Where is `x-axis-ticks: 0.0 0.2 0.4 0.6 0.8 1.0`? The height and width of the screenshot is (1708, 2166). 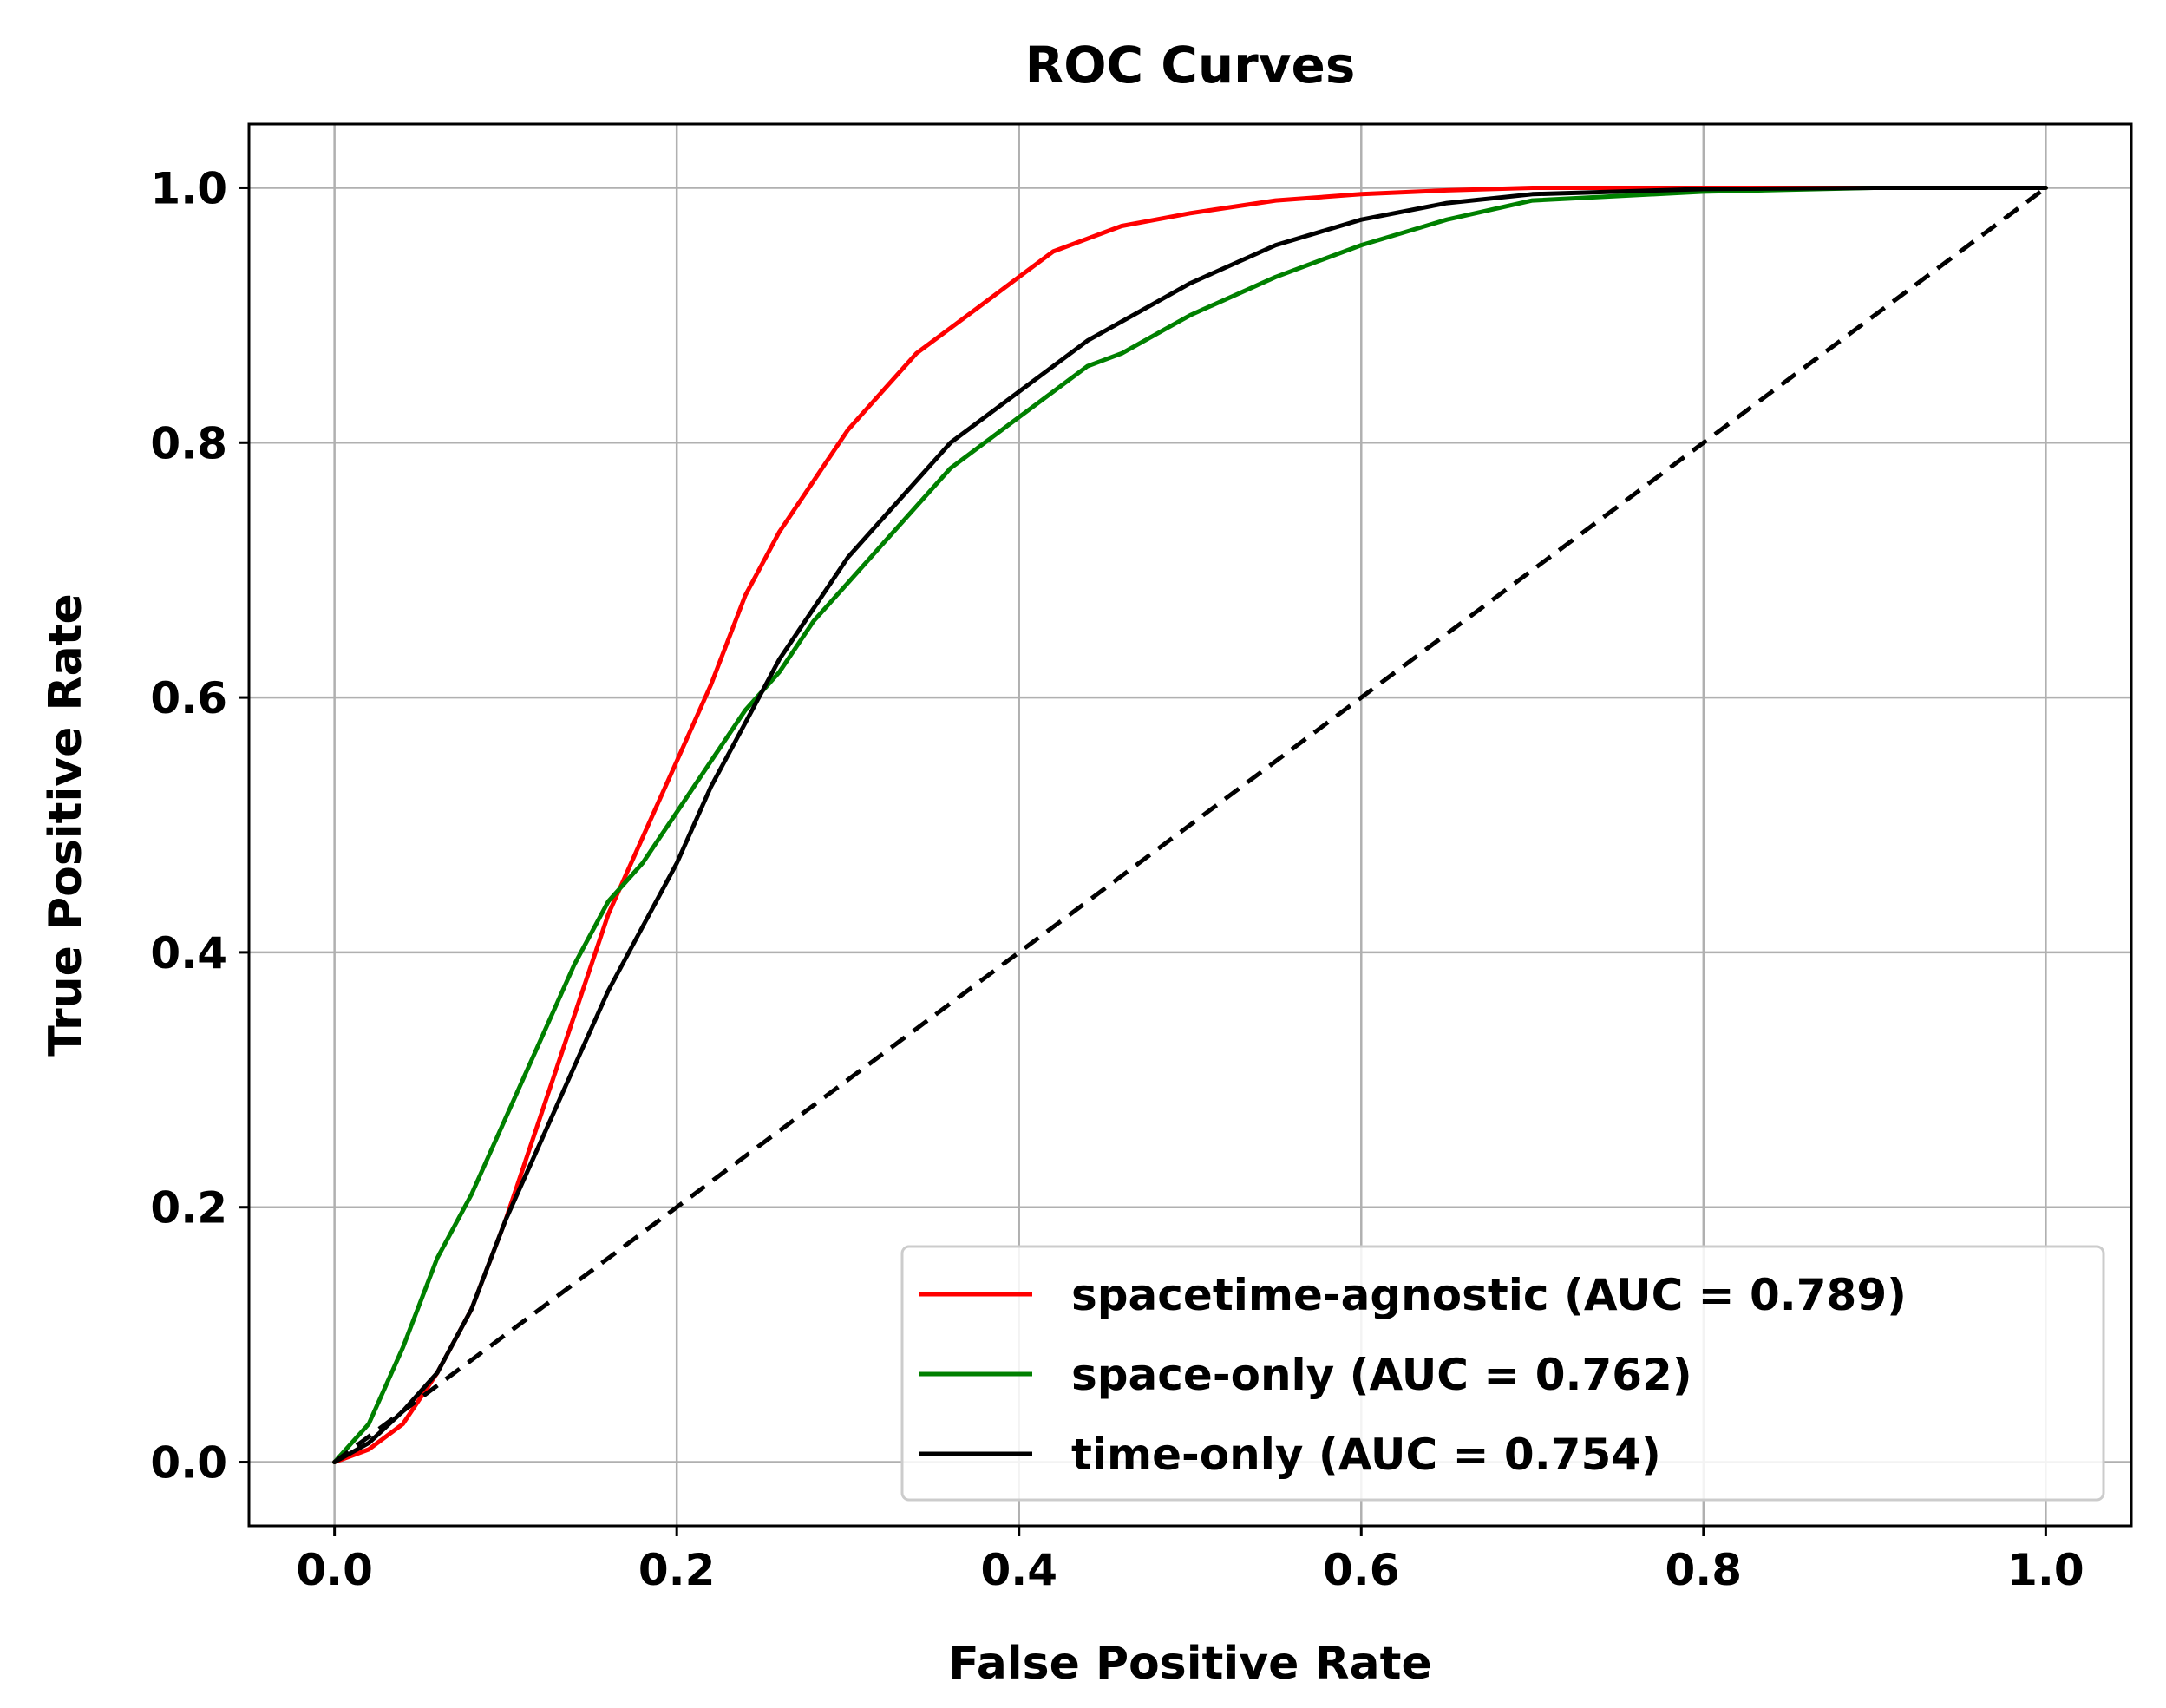 x-axis-ticks: 0.0 0.2 0.4 0.6 0.8 1.0 is located at coordinates (1190, 1560).